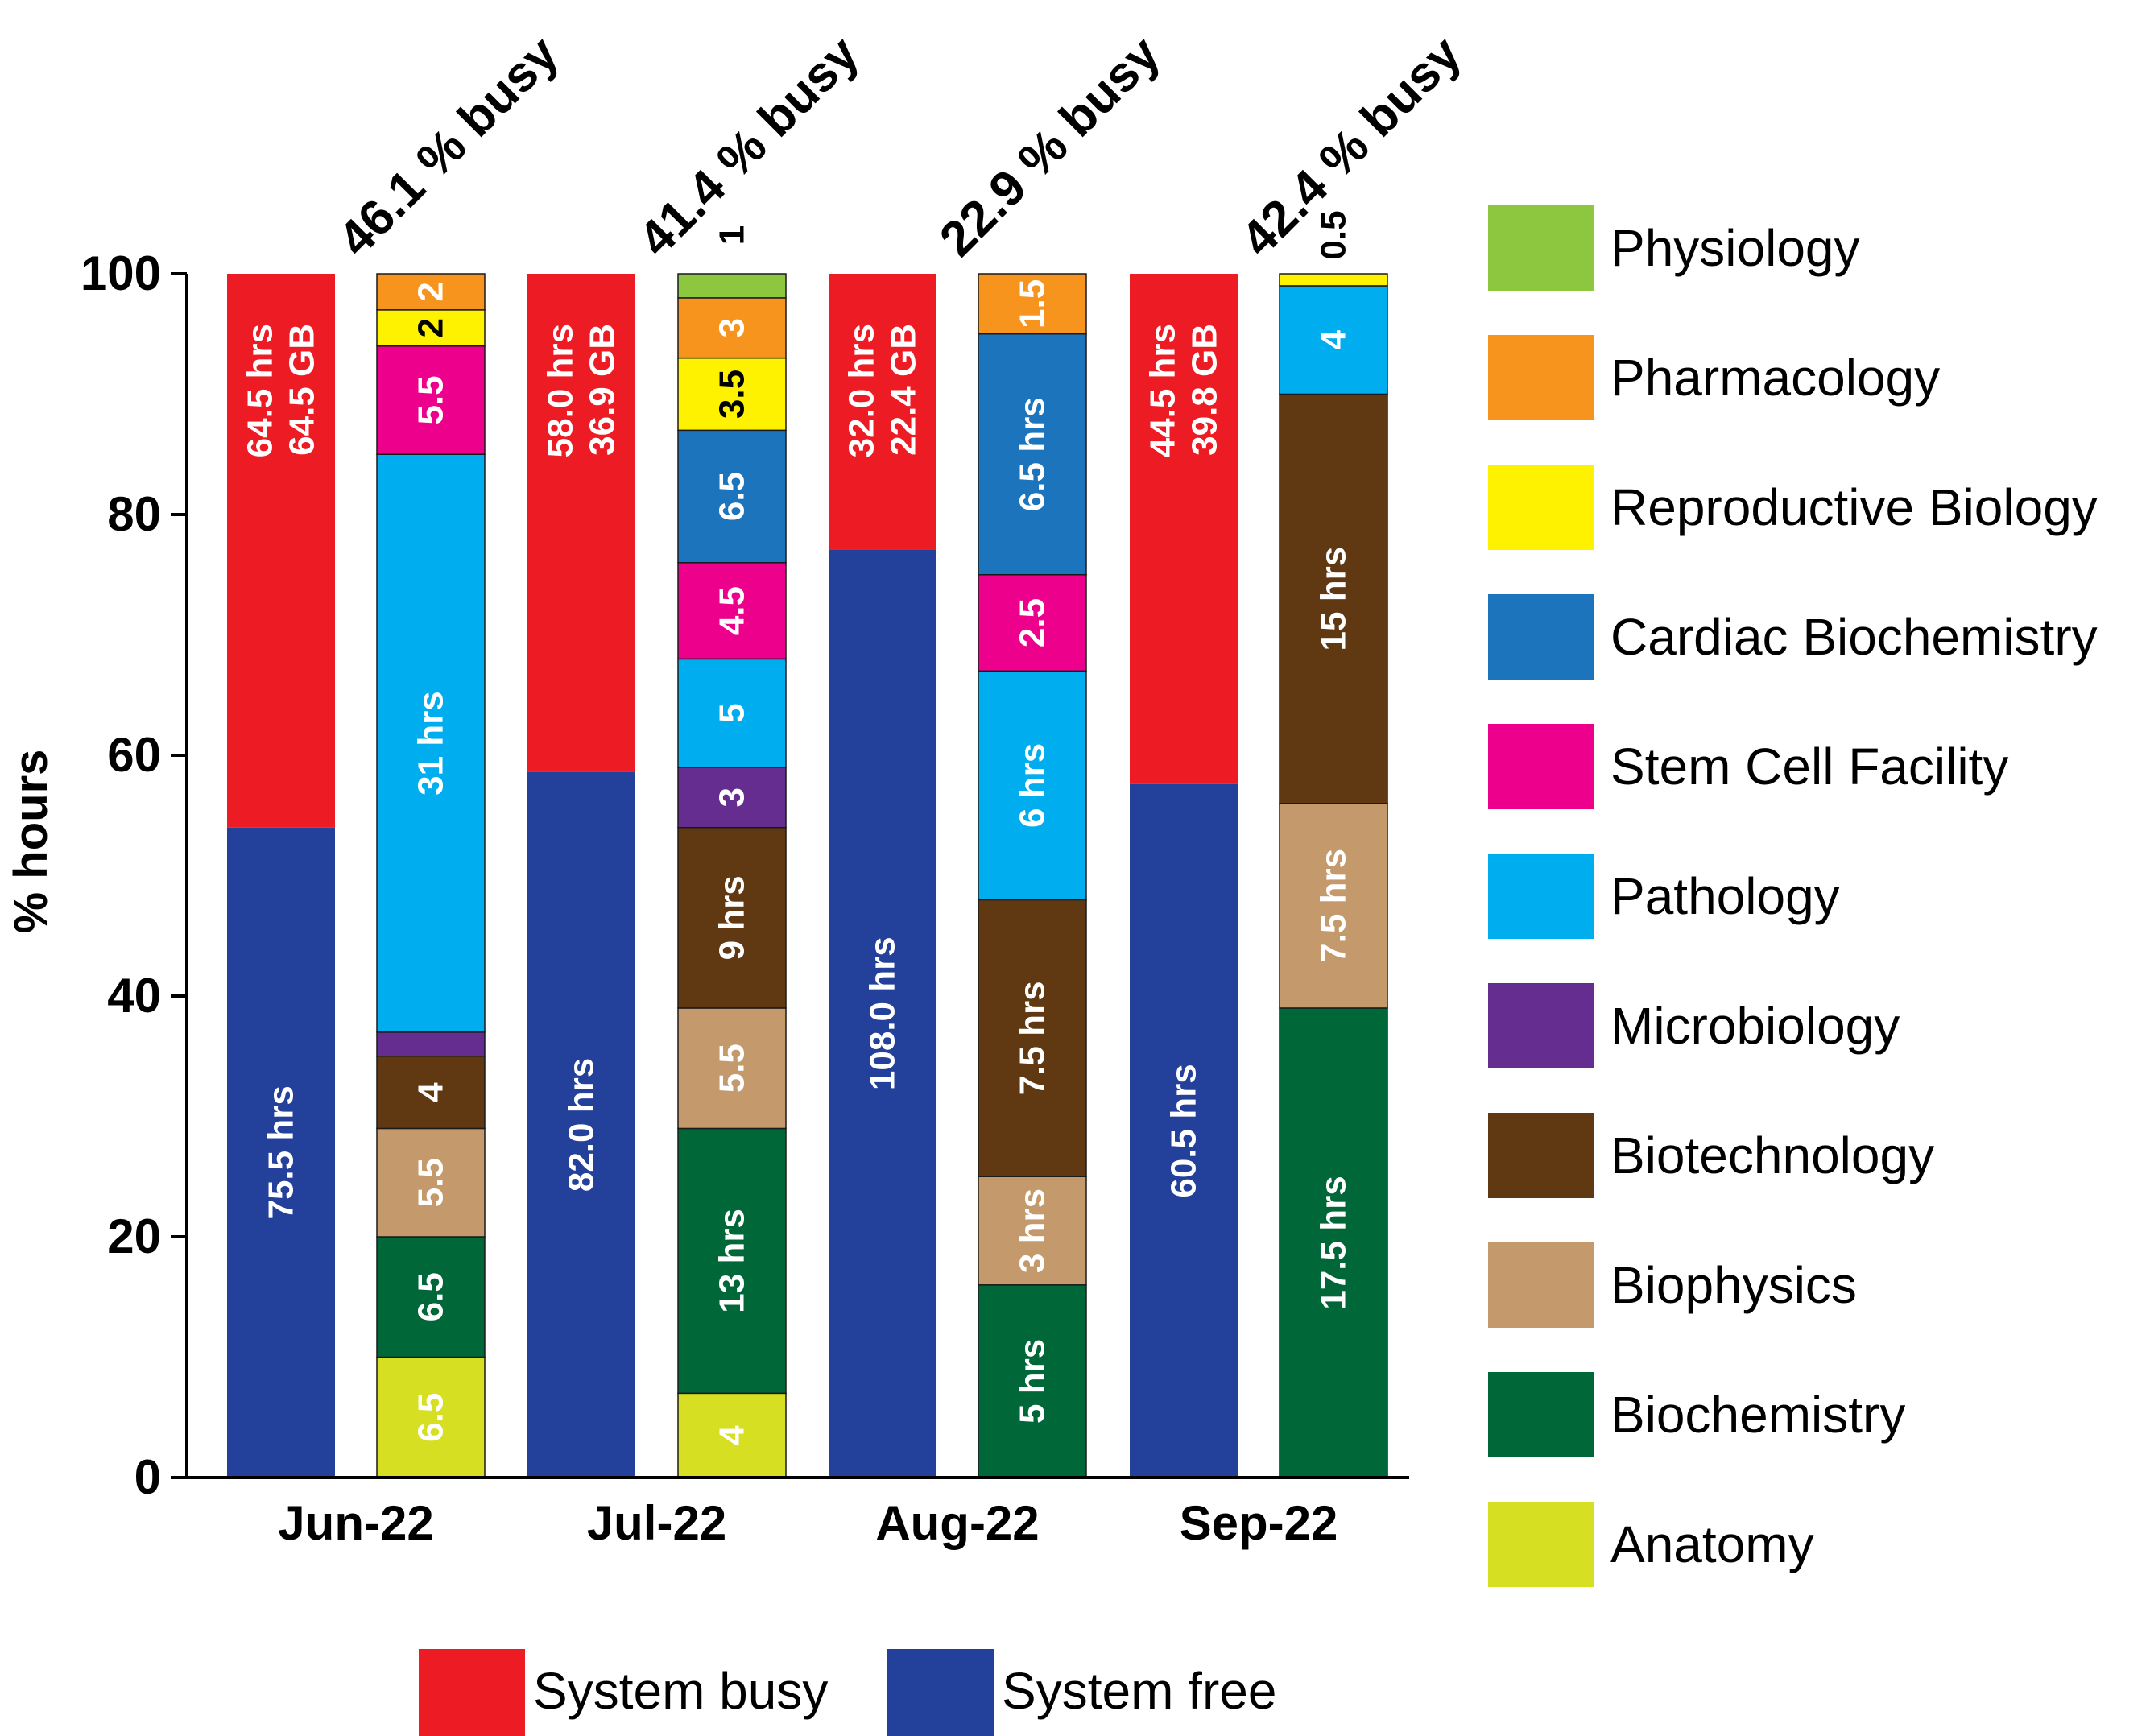 The height and width of the screenshot is (1736, 2150). I want to click on segment-label-biotechnology: 15 hrs, so click(1334, 599).